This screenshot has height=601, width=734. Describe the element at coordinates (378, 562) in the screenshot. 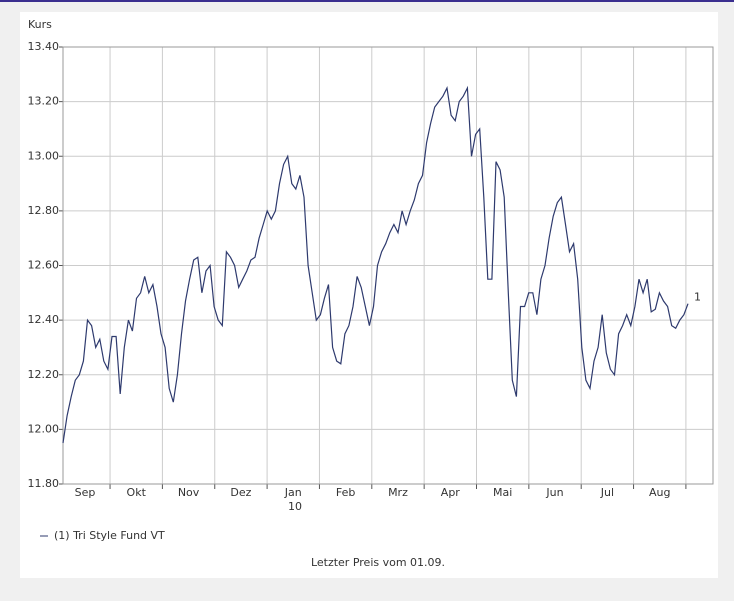

I see `footer: Letzter Preis vom 01.09.` at that location.